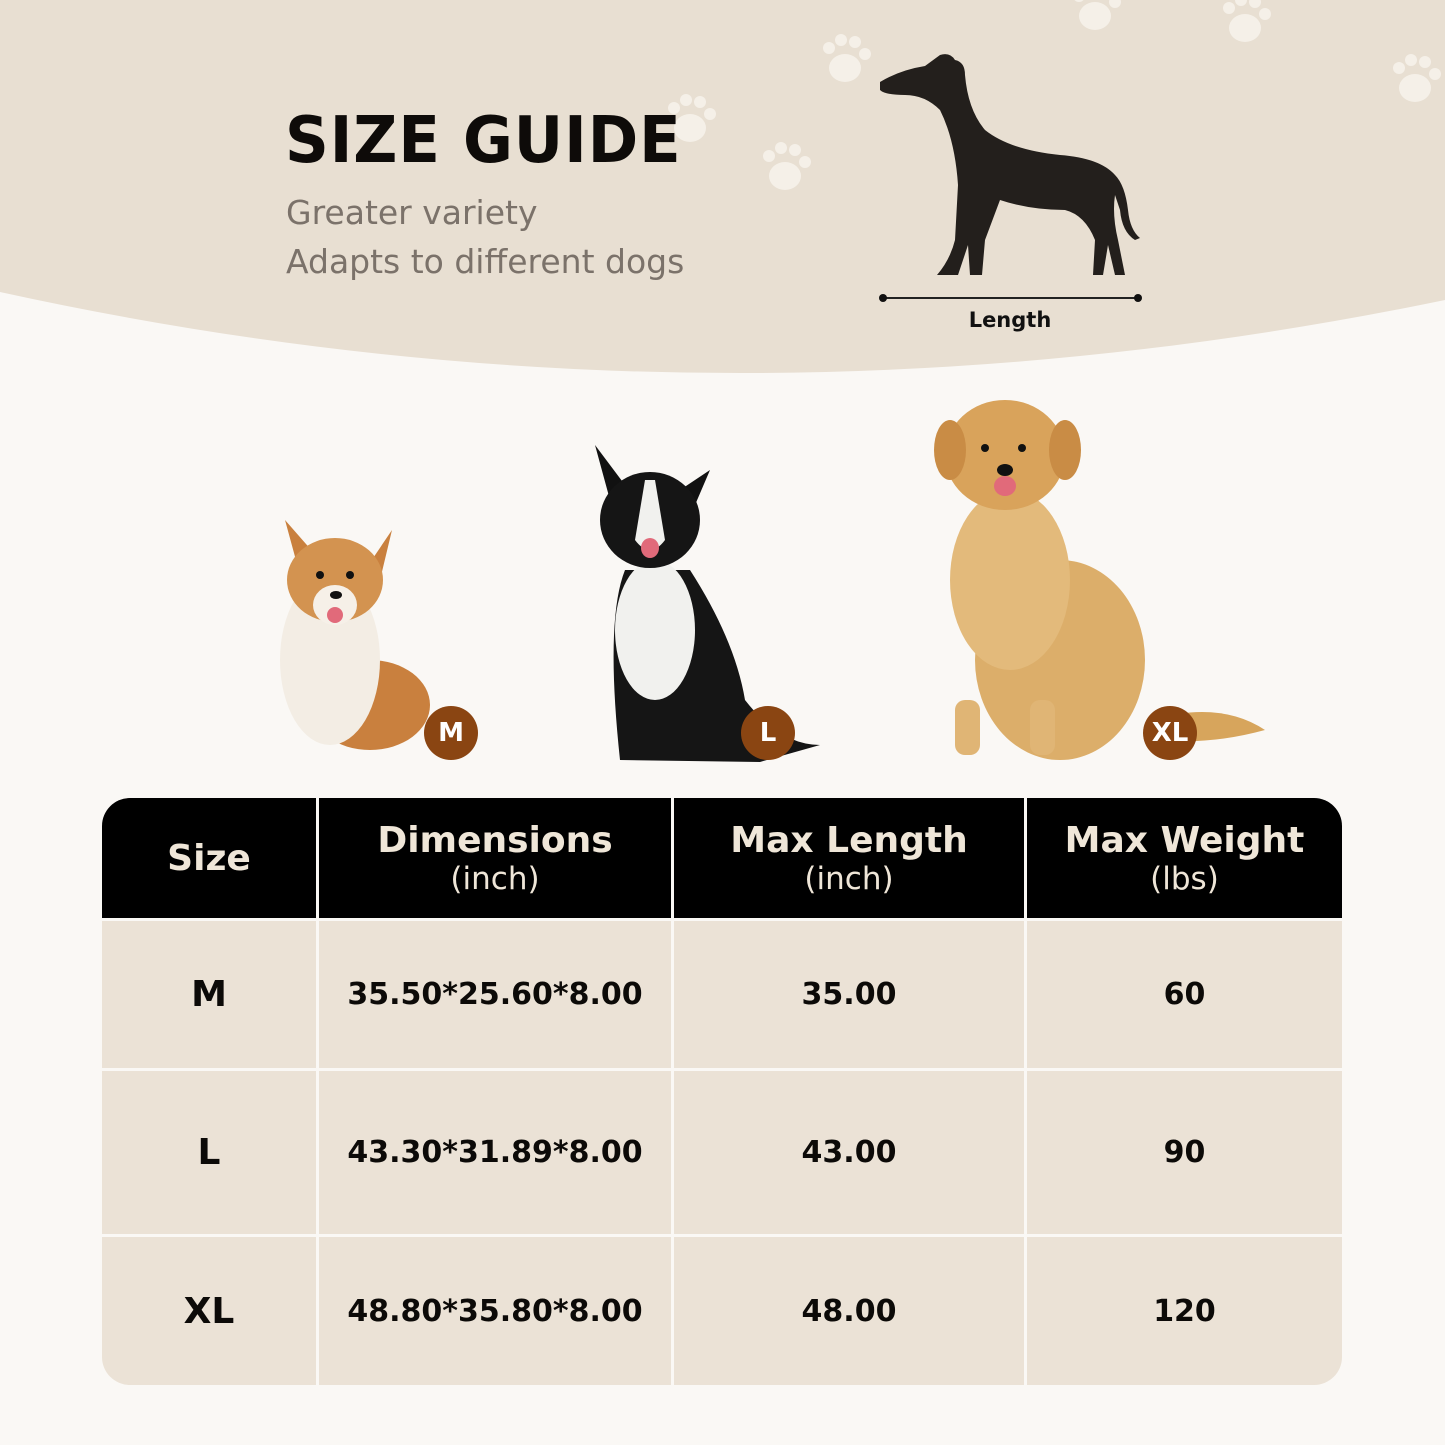 The height and width of the screenshot is (1445, 1445). I want to click on cell-size: M, so click(210, 993).